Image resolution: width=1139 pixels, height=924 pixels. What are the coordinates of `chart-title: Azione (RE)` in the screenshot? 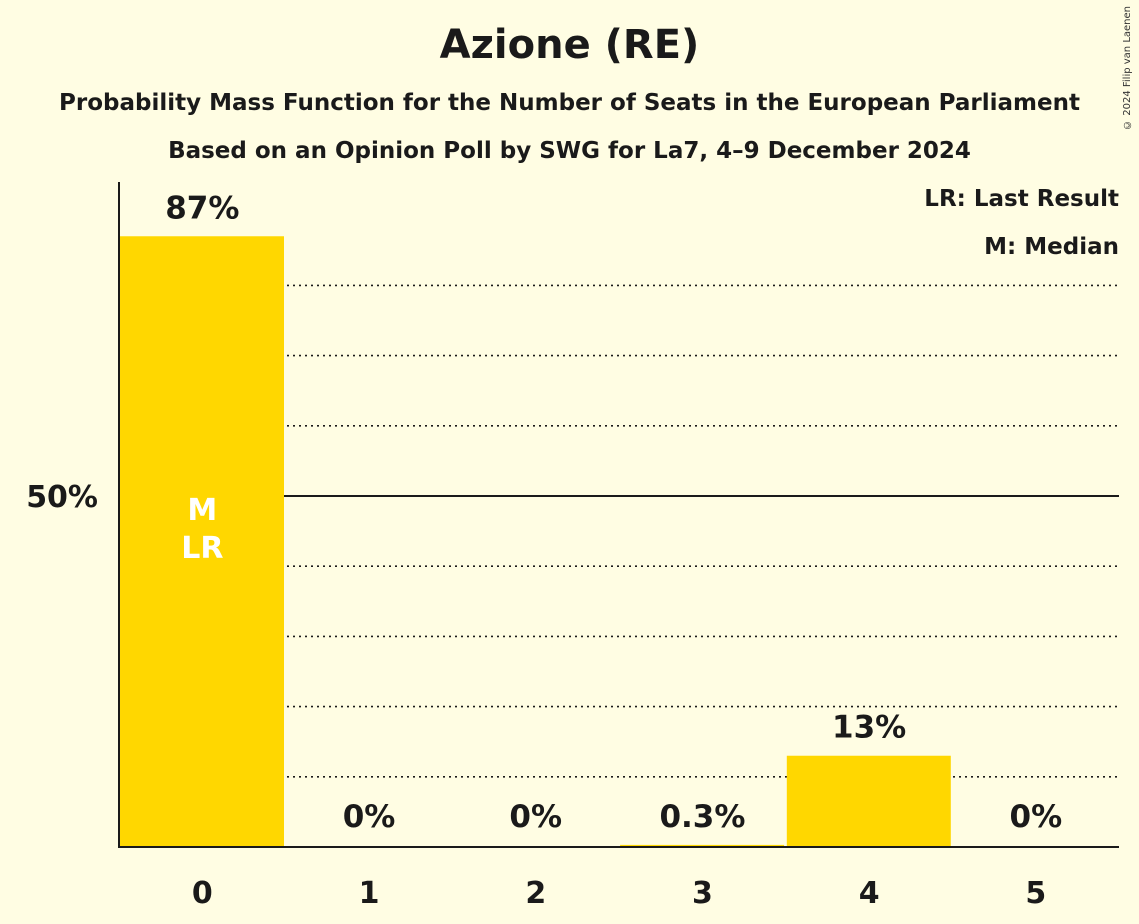 It's located at (569, 45).